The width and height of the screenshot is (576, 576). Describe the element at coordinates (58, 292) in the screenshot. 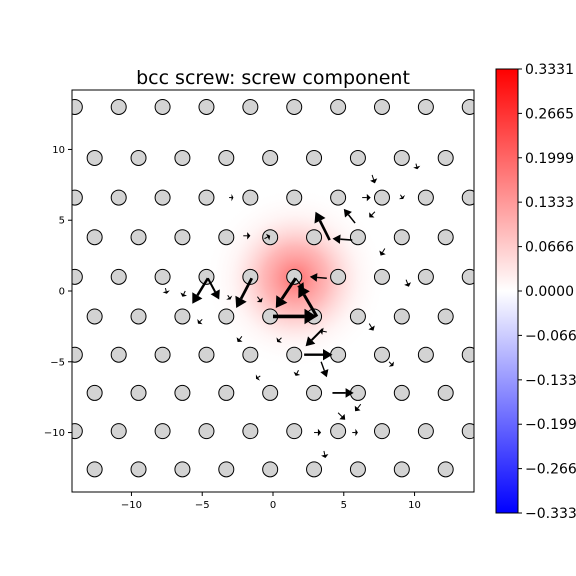

I see `y-axis: −10 −5 0 5 10` at that location.